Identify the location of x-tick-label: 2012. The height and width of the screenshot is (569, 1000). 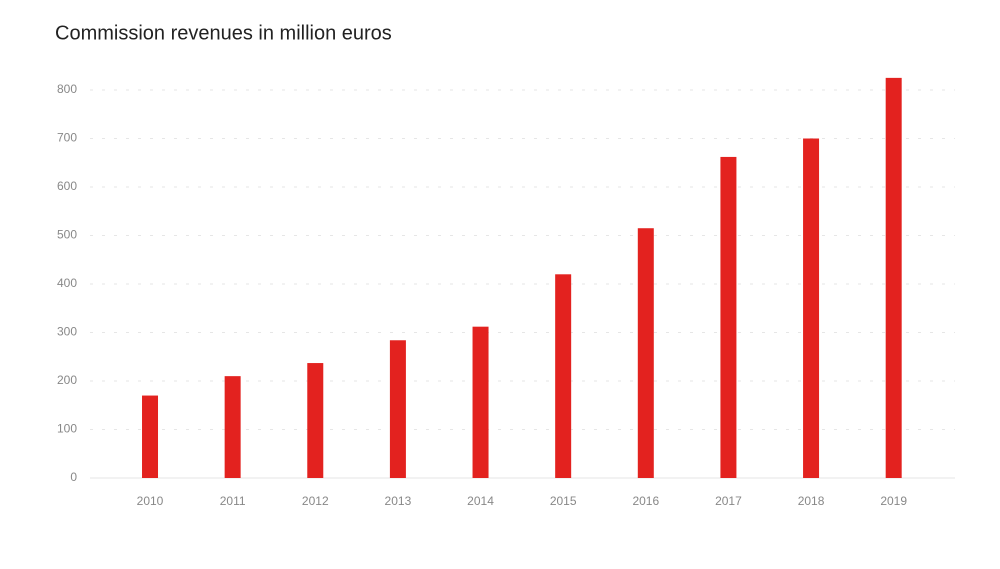
(315, 501).